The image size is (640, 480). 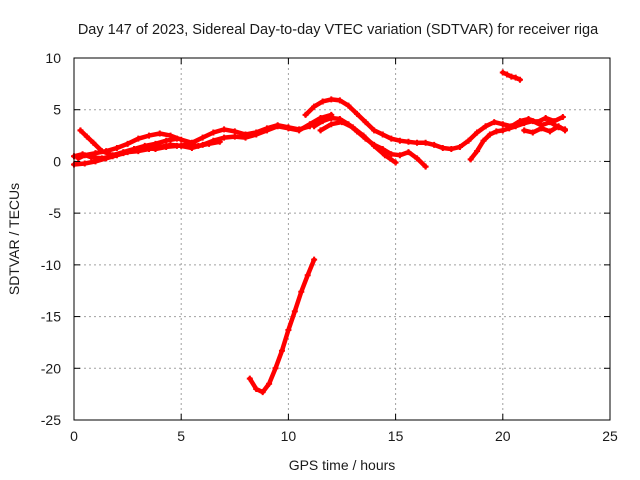 I want to click on series-line, so click(x=282, y=326).